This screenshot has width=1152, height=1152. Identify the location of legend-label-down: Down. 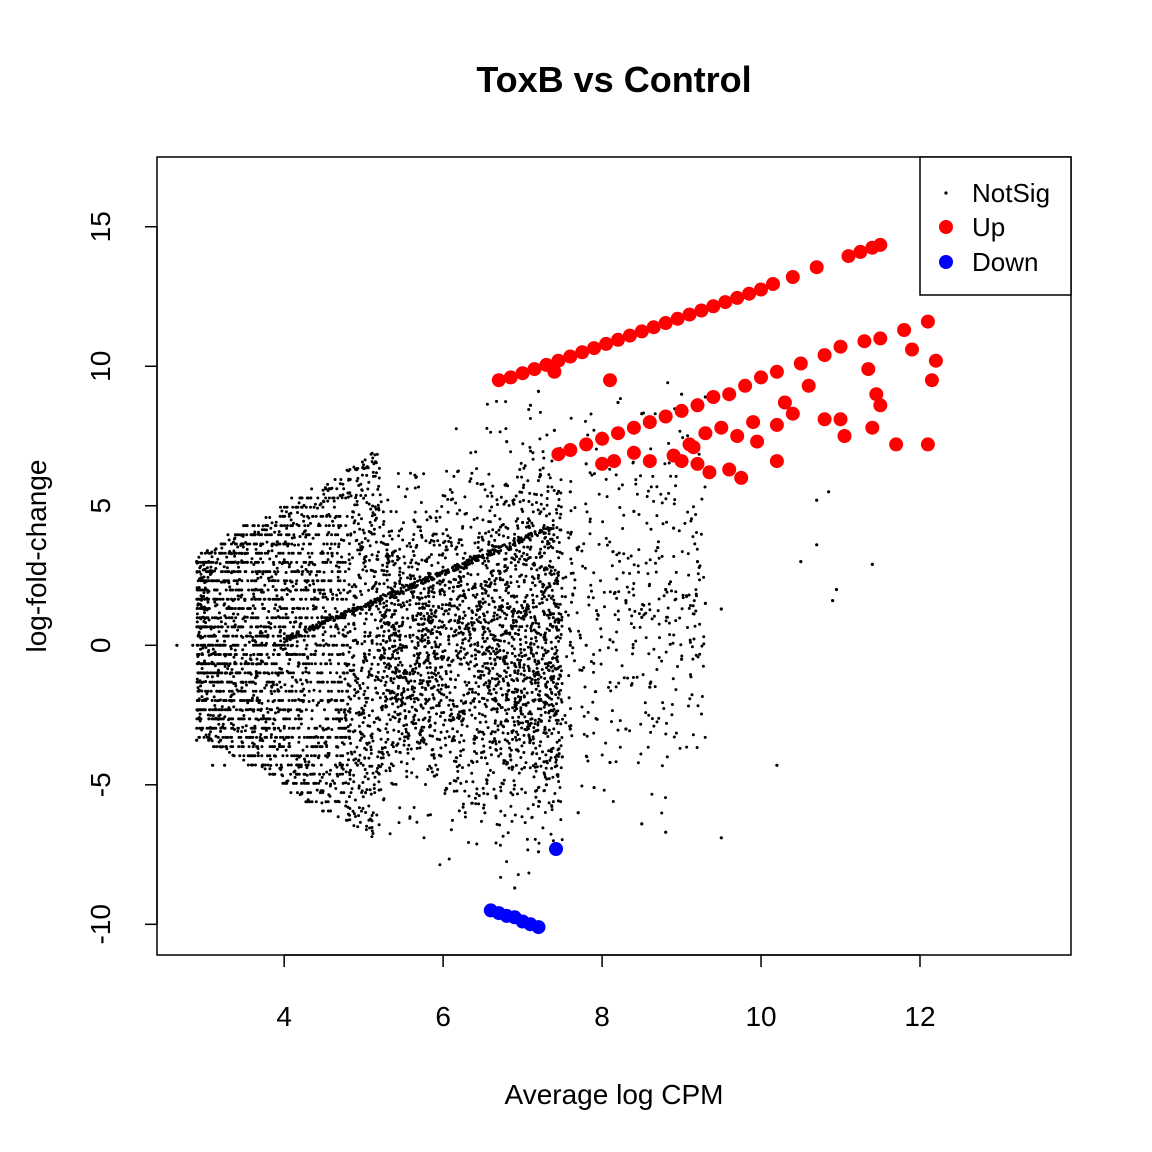
(1005, 262).